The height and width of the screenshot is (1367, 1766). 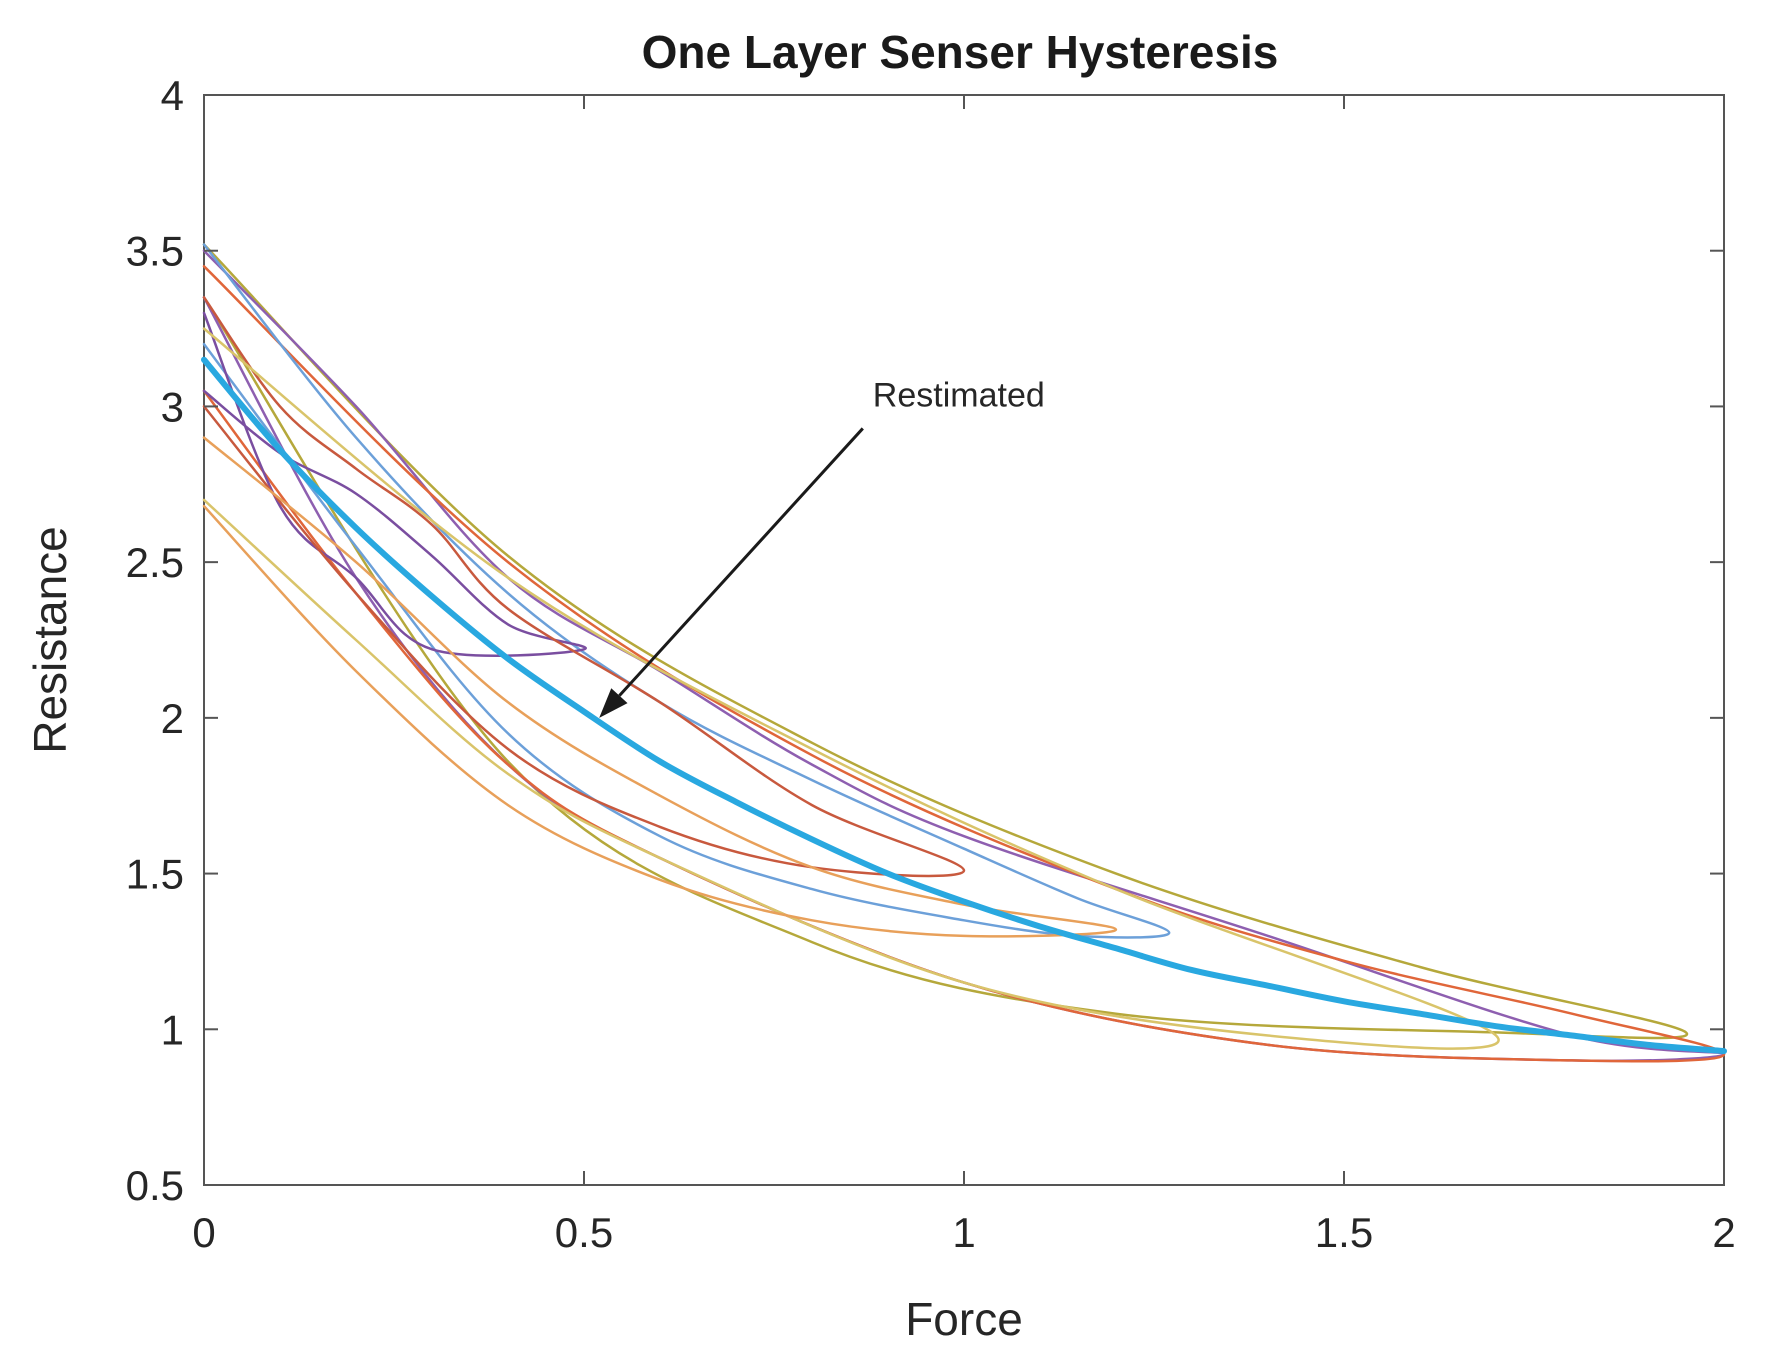 I want to click on y-tick-label: 2.5, so click(x=155, y=562).